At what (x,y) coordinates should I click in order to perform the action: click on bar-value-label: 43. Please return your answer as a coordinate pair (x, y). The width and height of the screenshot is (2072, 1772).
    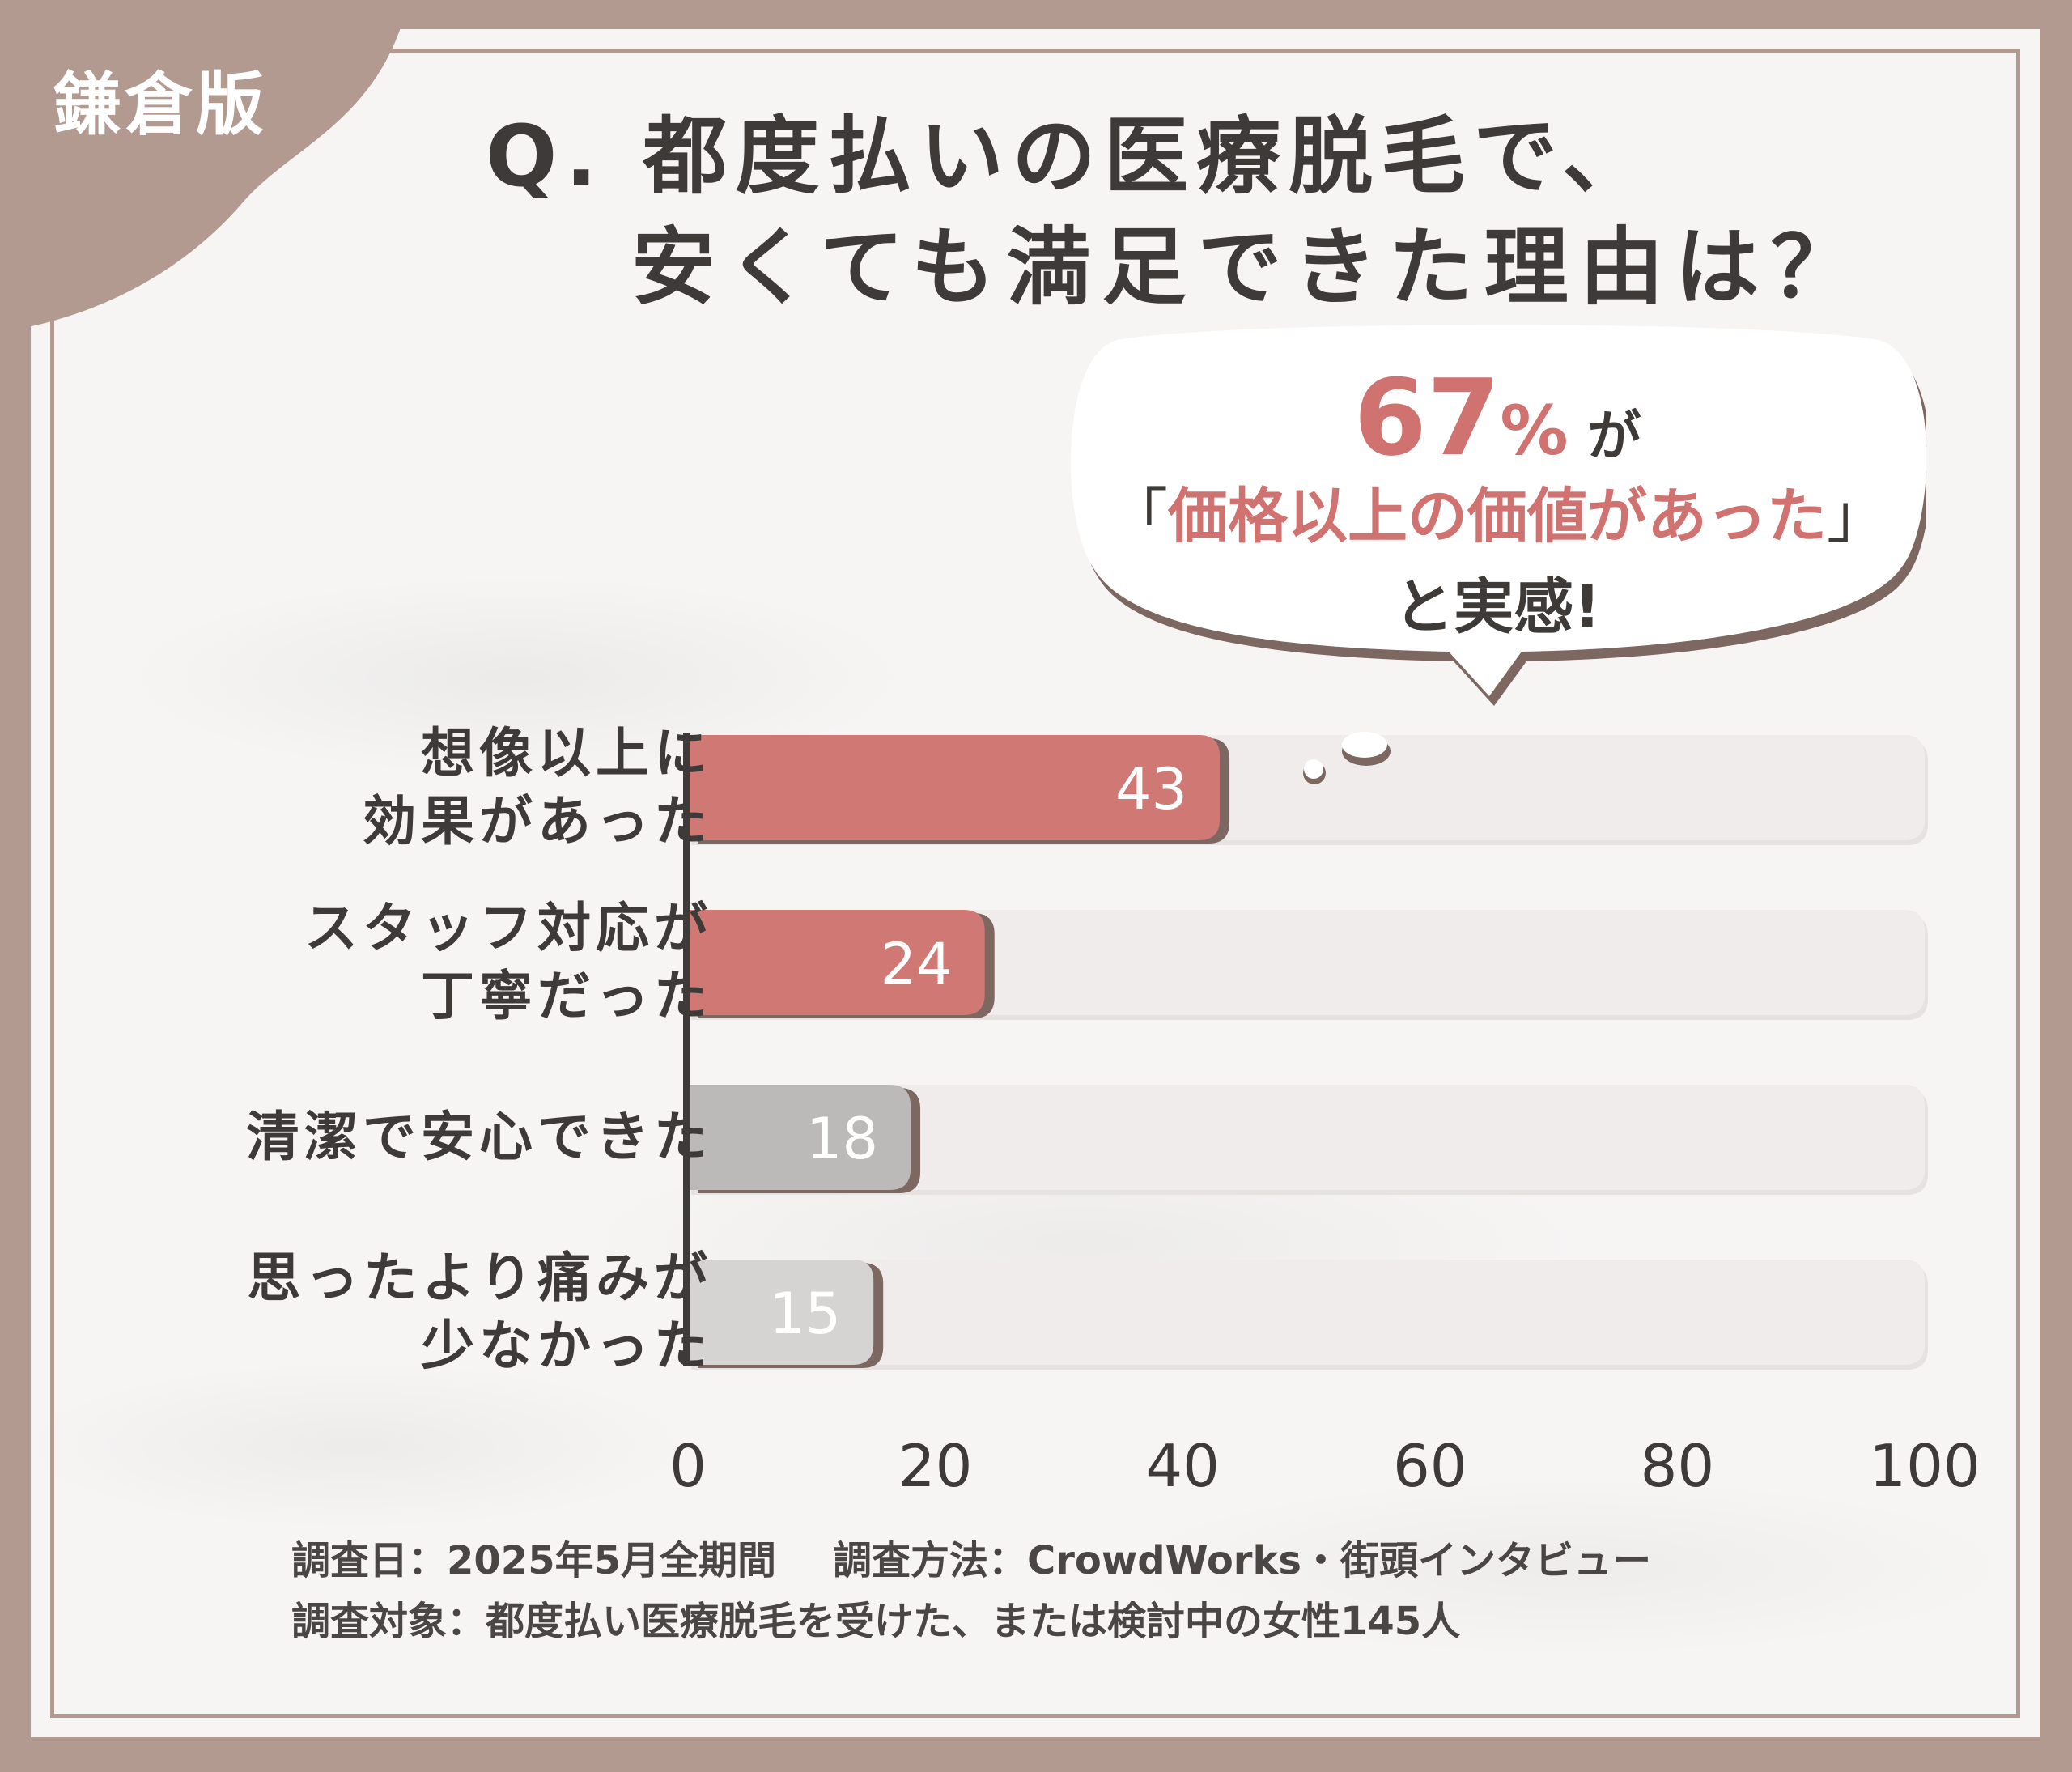
    Looking at the image, I should click on (1151, 789).